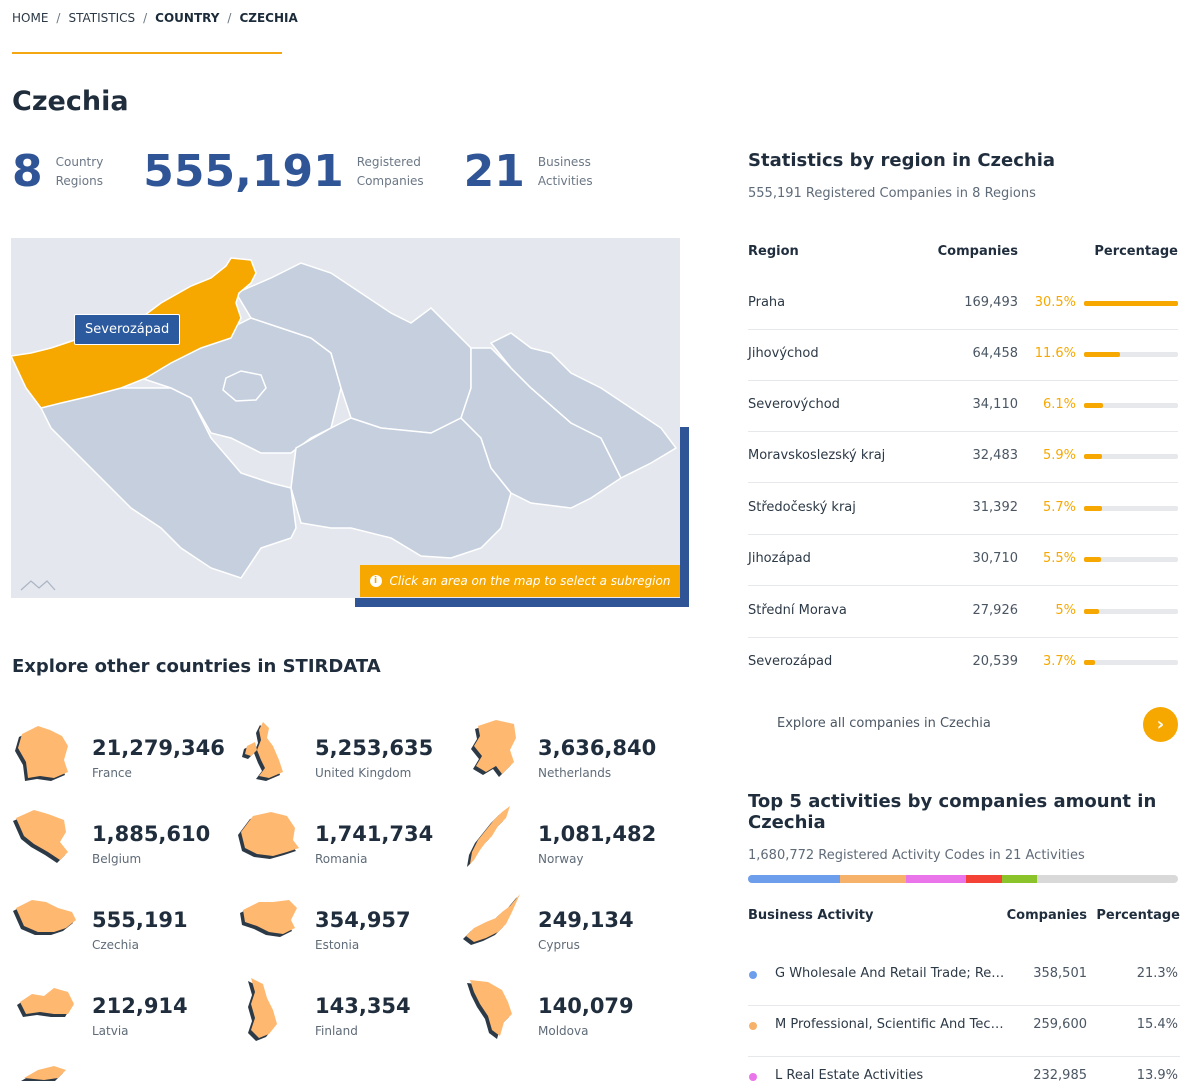 Image resolution: width=1203 pixels, height=1081 pixels. I want to click on col-business-activity: Business Activity, so click(811, 915).